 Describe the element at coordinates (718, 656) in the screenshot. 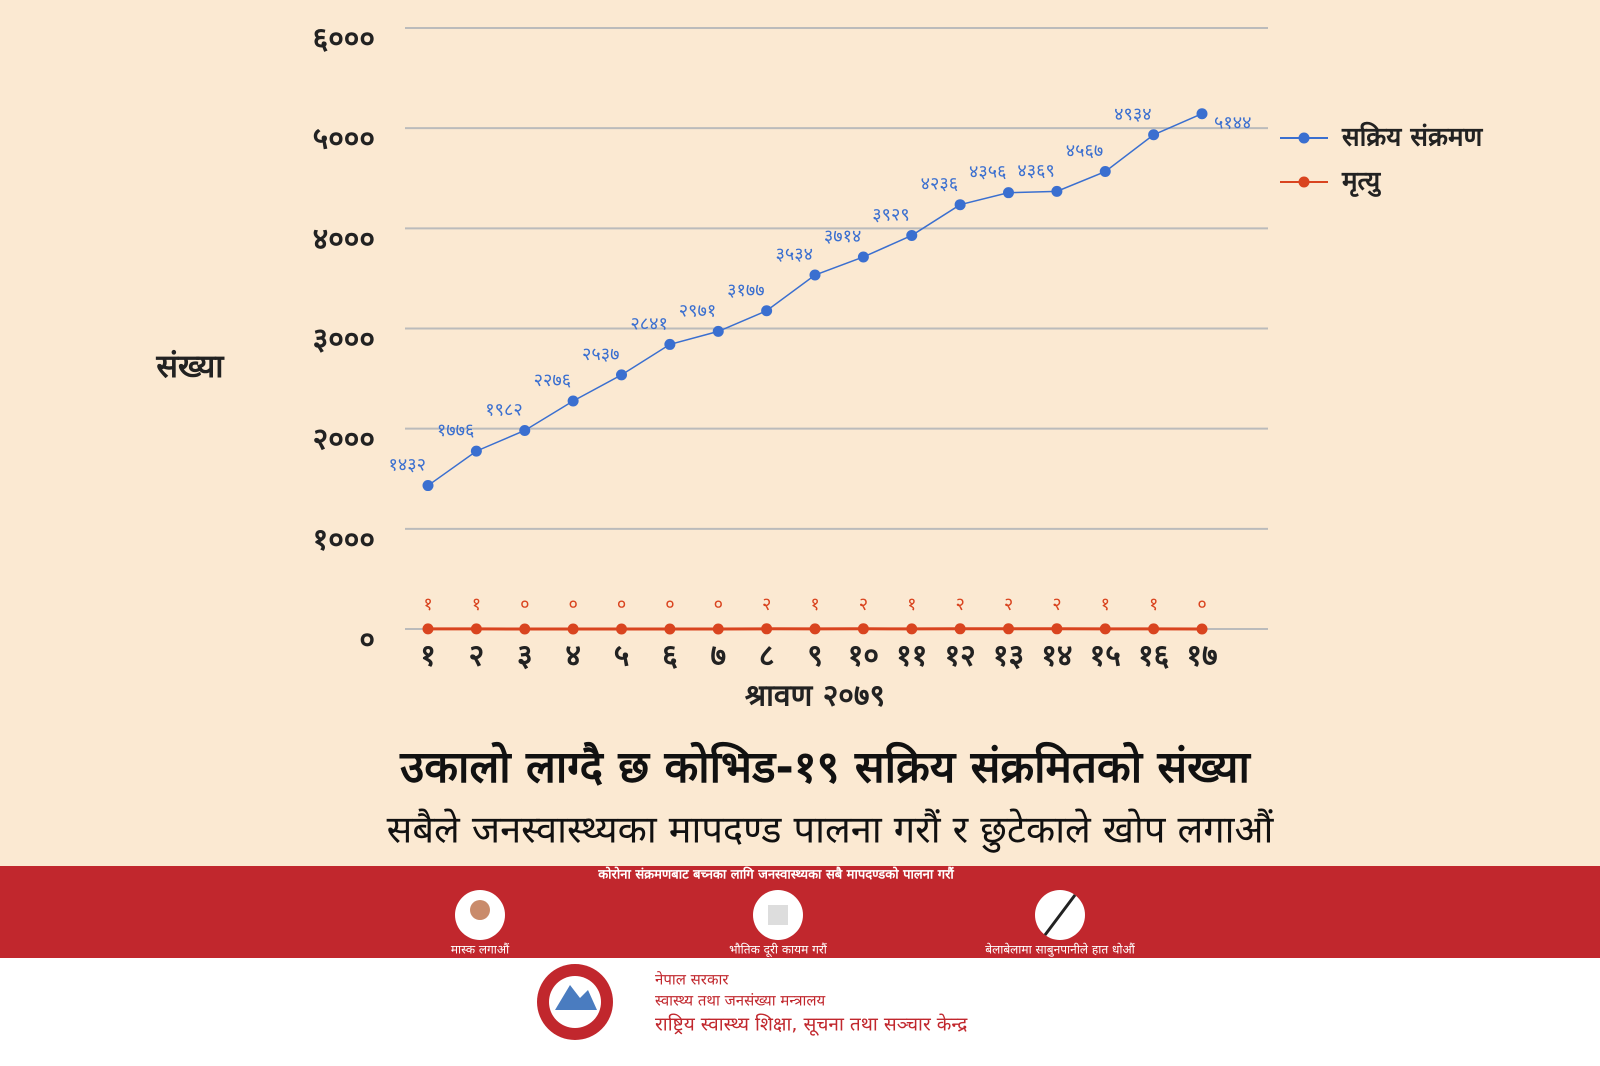

I see `x-tick-label: ७` at that location.